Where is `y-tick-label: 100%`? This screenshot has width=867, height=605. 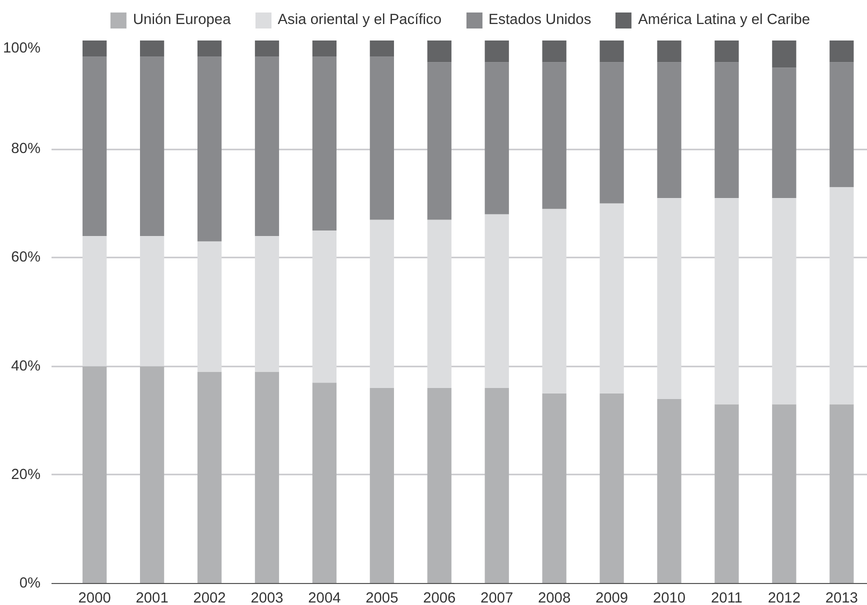
y-tick-label: 100% is located at coordinates (22, 48).